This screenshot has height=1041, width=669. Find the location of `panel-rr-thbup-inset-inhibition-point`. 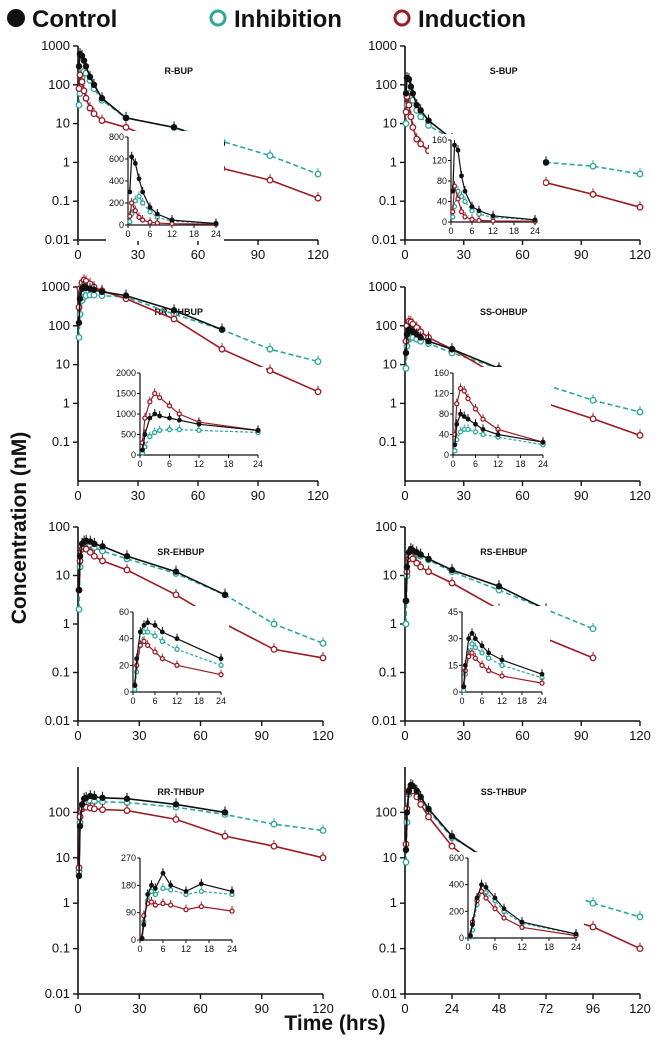

panel-rr-thbup-inset-inhibition-point is located at coordinates (171, 890).